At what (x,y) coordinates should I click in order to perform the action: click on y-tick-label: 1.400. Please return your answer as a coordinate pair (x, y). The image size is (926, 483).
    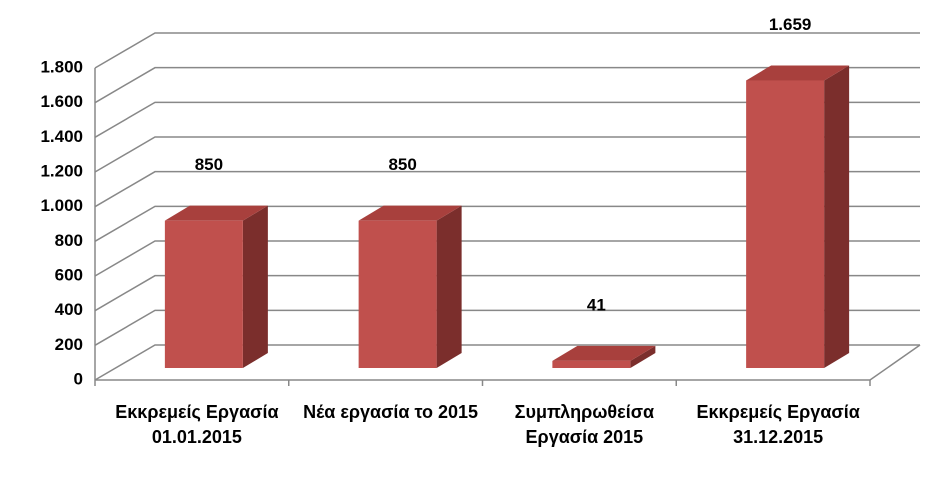
    Looking at the image, I should click on (61, 136).